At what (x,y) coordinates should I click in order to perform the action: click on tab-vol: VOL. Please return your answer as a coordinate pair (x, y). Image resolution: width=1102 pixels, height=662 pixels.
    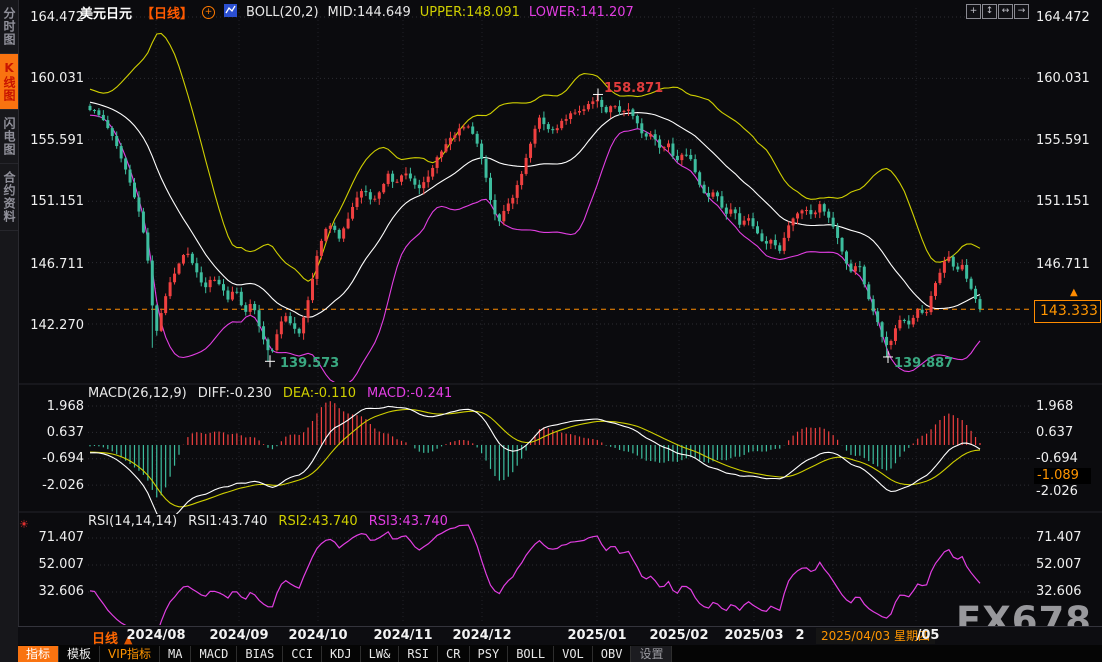
    Looking at the image, I should click on (573, 653).